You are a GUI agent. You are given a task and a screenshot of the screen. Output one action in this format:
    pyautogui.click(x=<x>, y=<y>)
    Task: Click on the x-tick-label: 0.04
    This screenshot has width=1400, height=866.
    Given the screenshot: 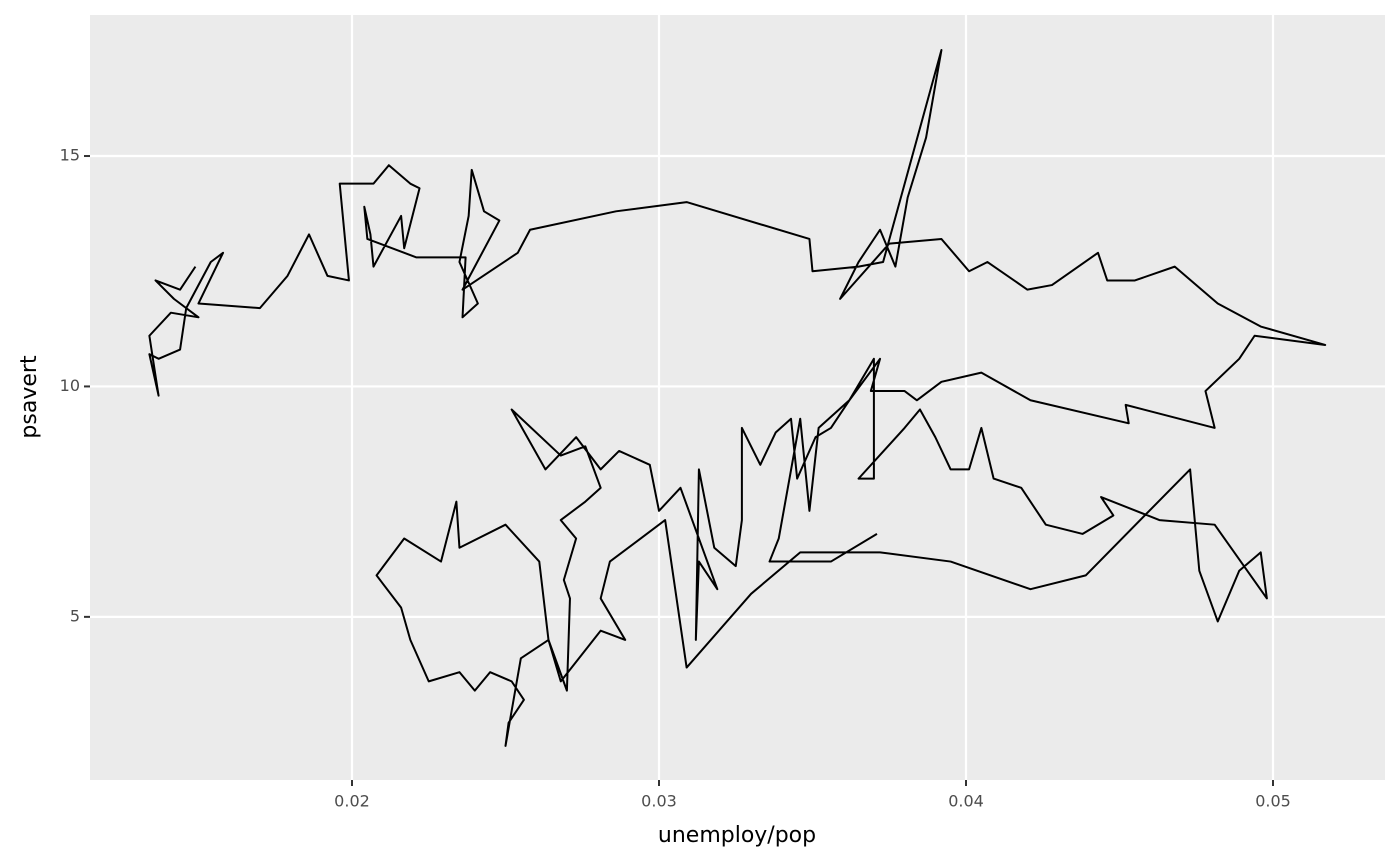 What is the action you would take?
    pyautogui.click(x=966, y=801)
    